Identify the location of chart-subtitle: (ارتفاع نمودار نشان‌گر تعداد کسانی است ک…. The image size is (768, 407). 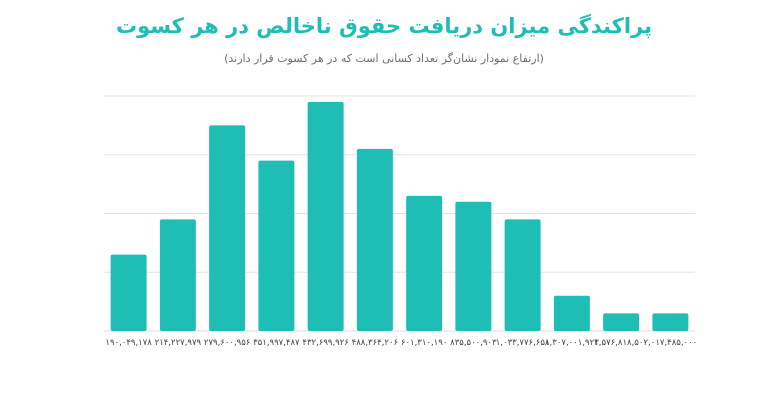
(384, 58).